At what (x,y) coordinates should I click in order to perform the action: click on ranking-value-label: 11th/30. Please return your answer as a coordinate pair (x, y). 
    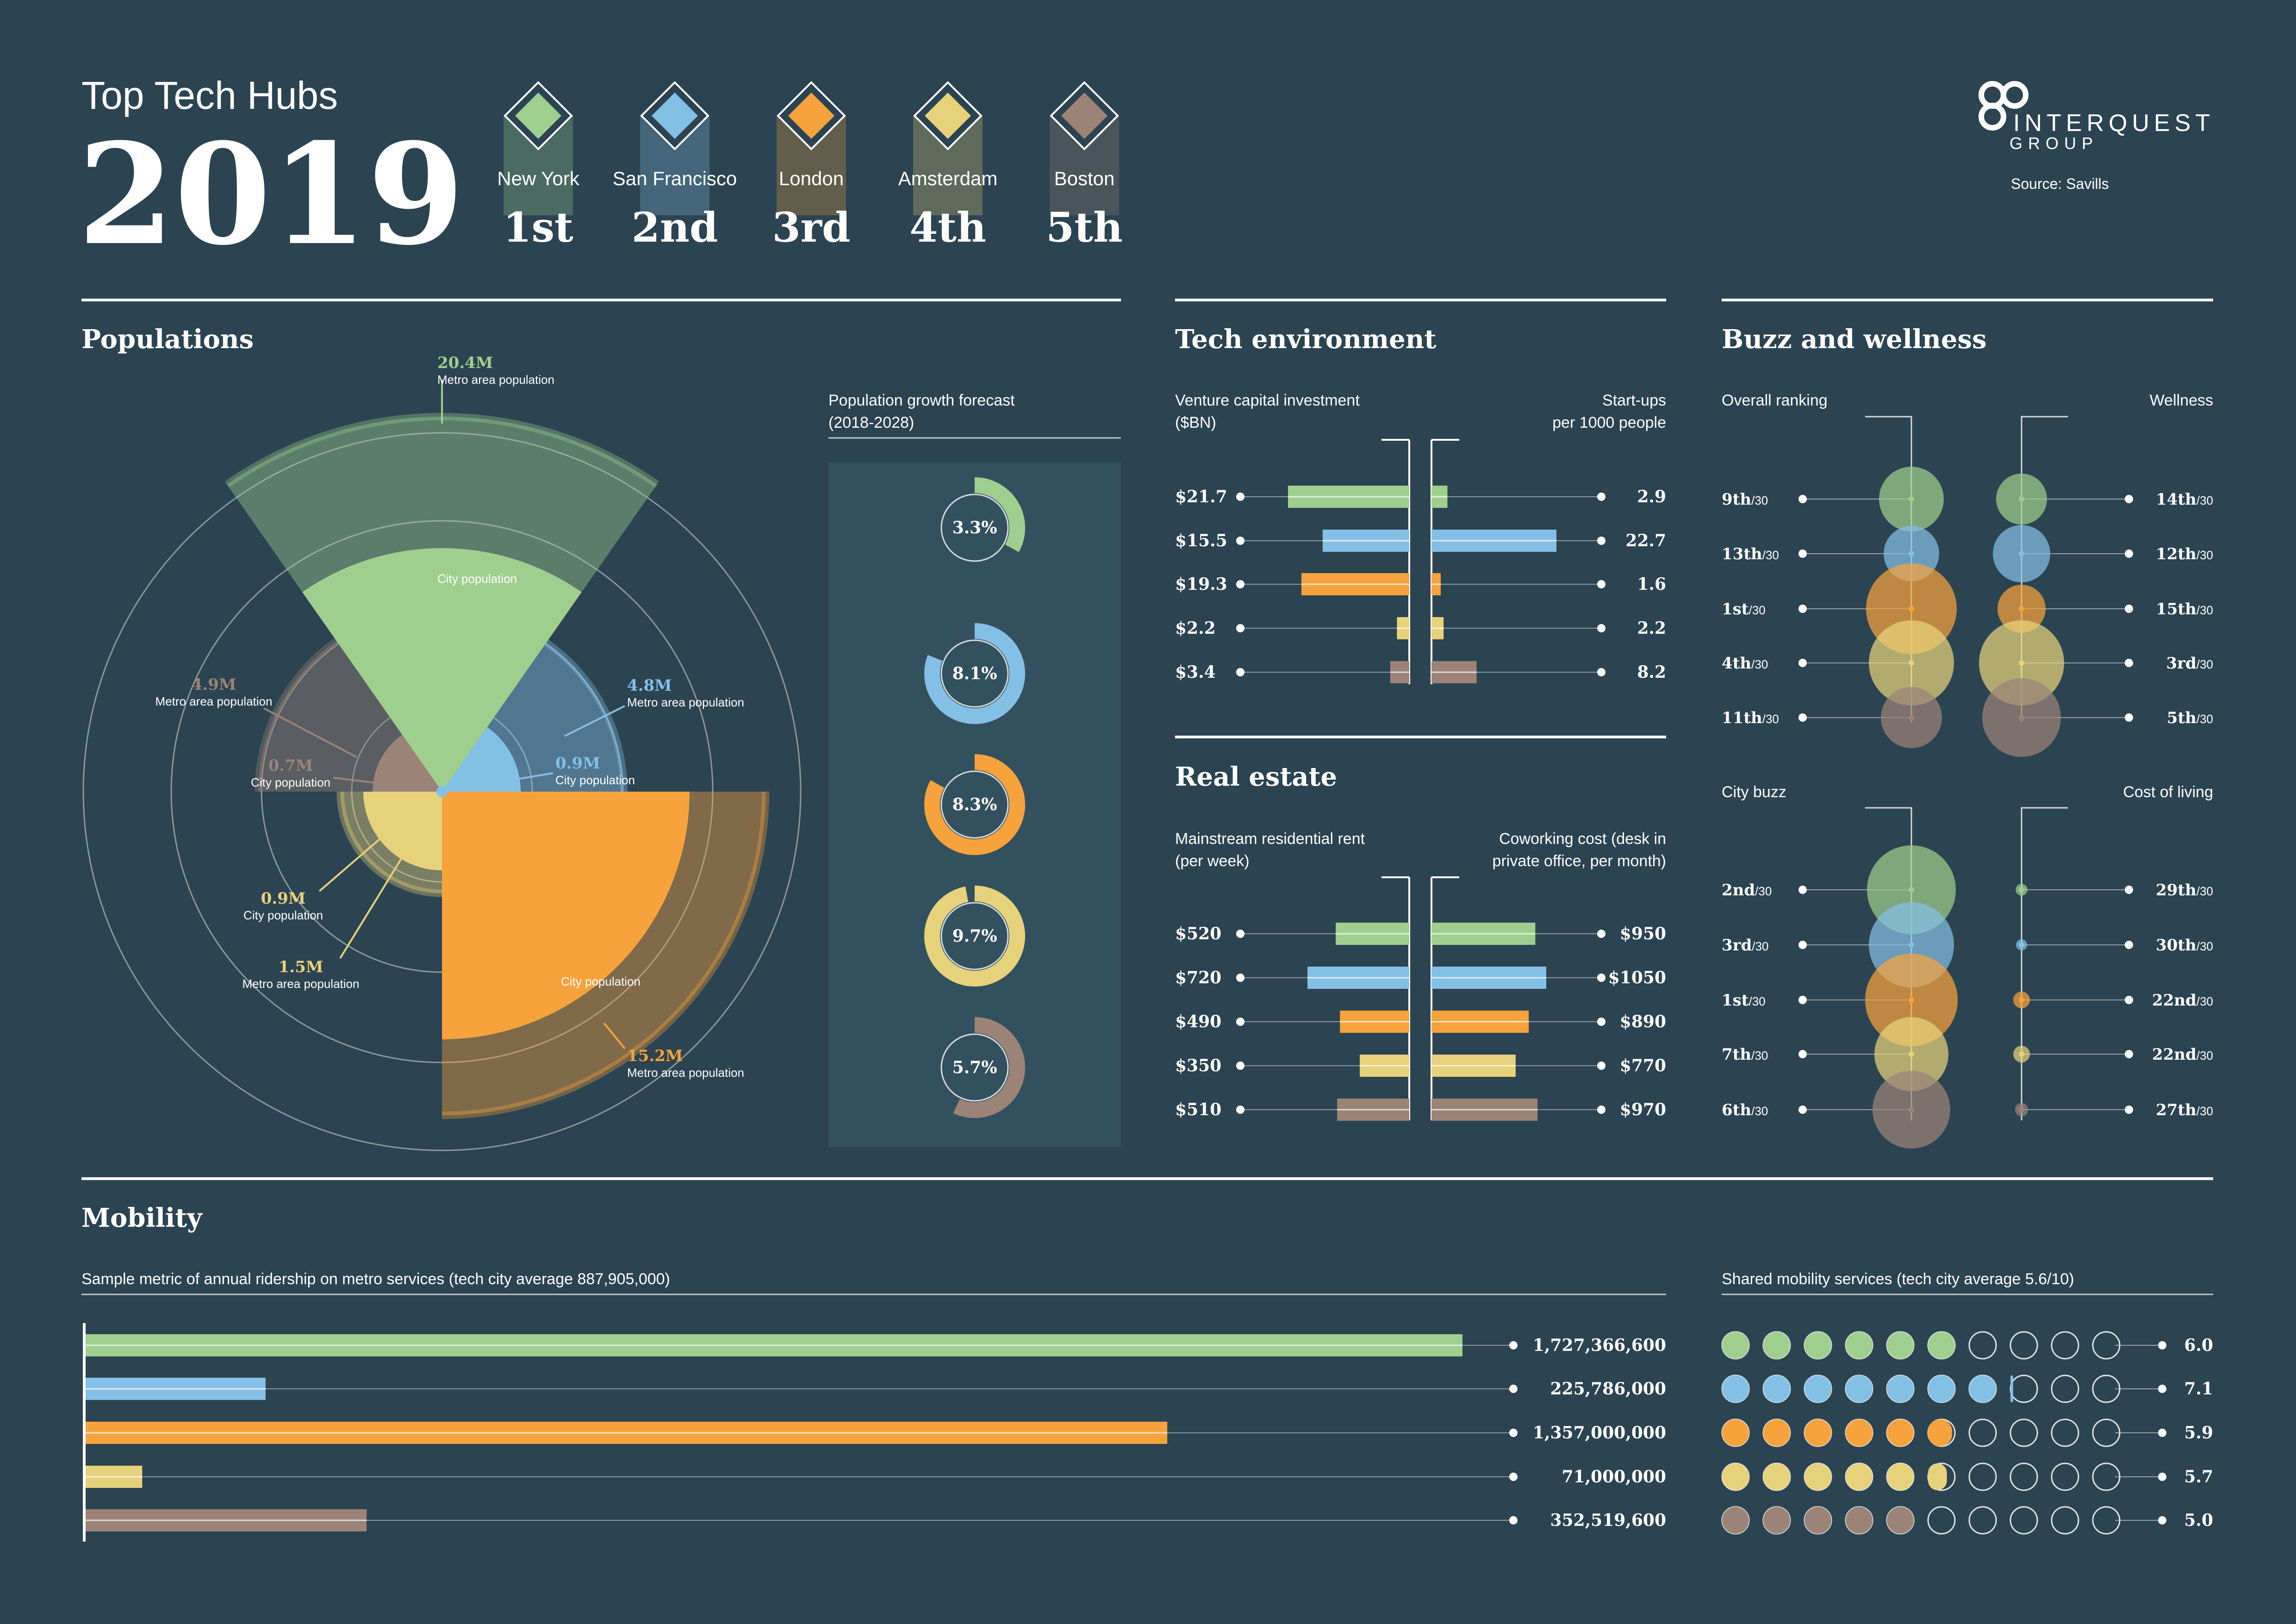
    Looking at the image, I should click on (1750, 718).